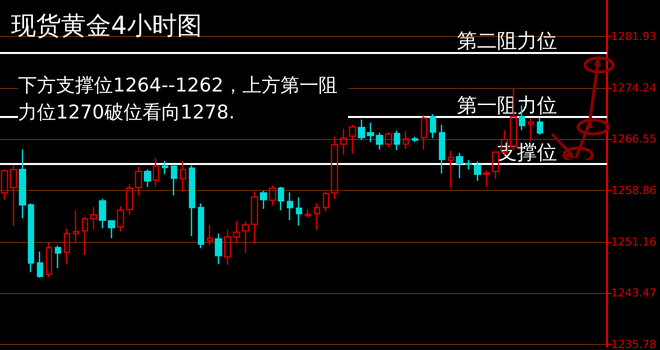  I want to click on y-tick-label: 1243.47, so click(633, 293).